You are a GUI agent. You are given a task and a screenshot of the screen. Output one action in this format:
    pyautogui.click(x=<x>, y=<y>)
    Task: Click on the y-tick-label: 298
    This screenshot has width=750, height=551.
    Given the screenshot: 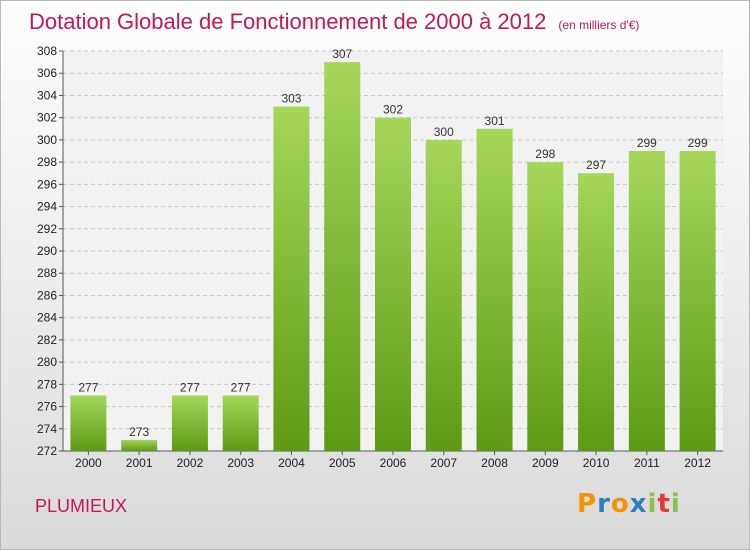 What is the action you would take?
    pyautogui.click(x=47, y=162)
    